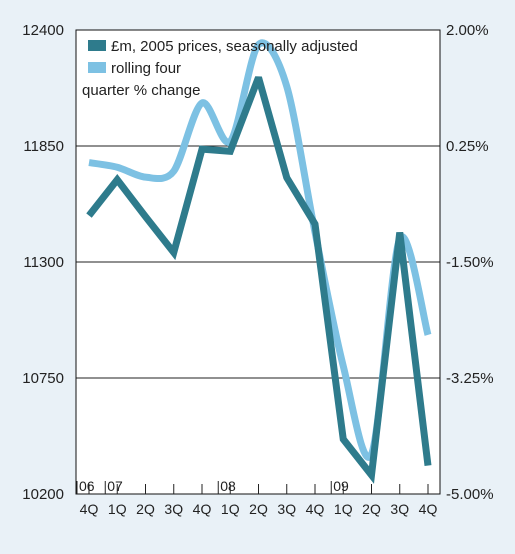 This screenshot has height=554, width=515. What do you see at coordinates (146, 68) in the screenshot?
I see `legend-label: rolling four` at bounding box center [146, 68].